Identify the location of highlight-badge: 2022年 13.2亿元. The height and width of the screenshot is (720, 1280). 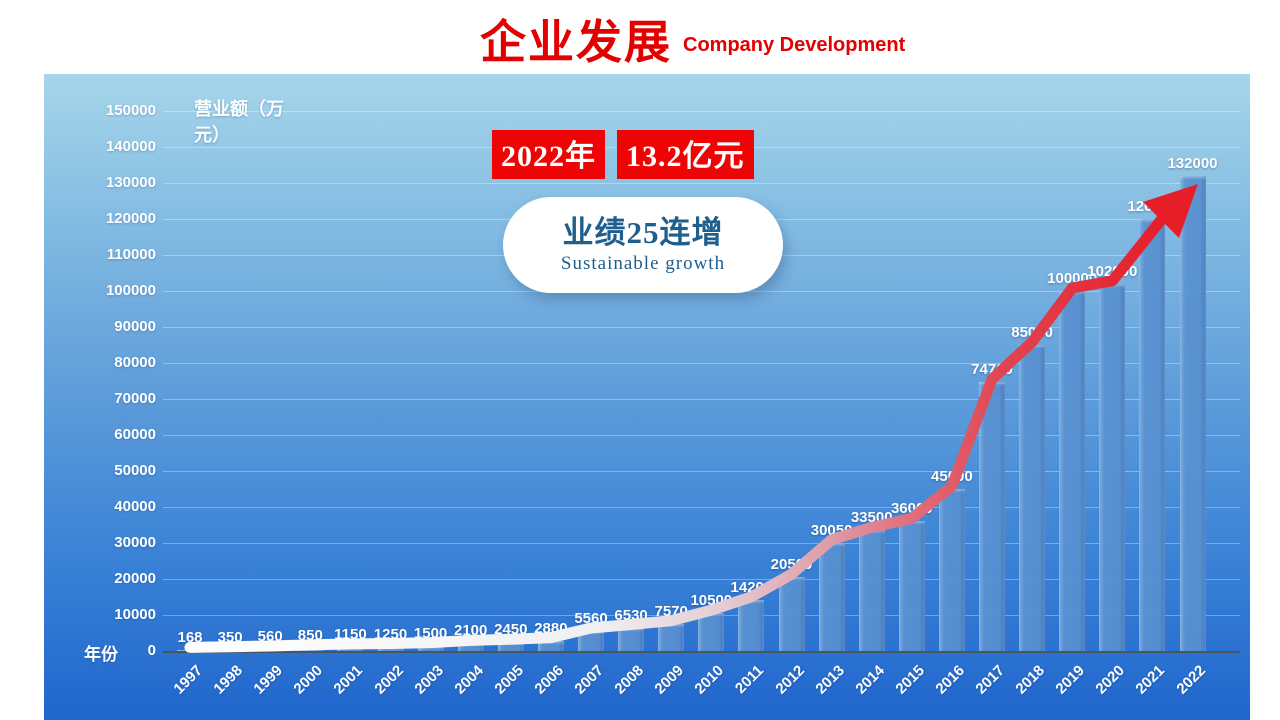
(623, 154).